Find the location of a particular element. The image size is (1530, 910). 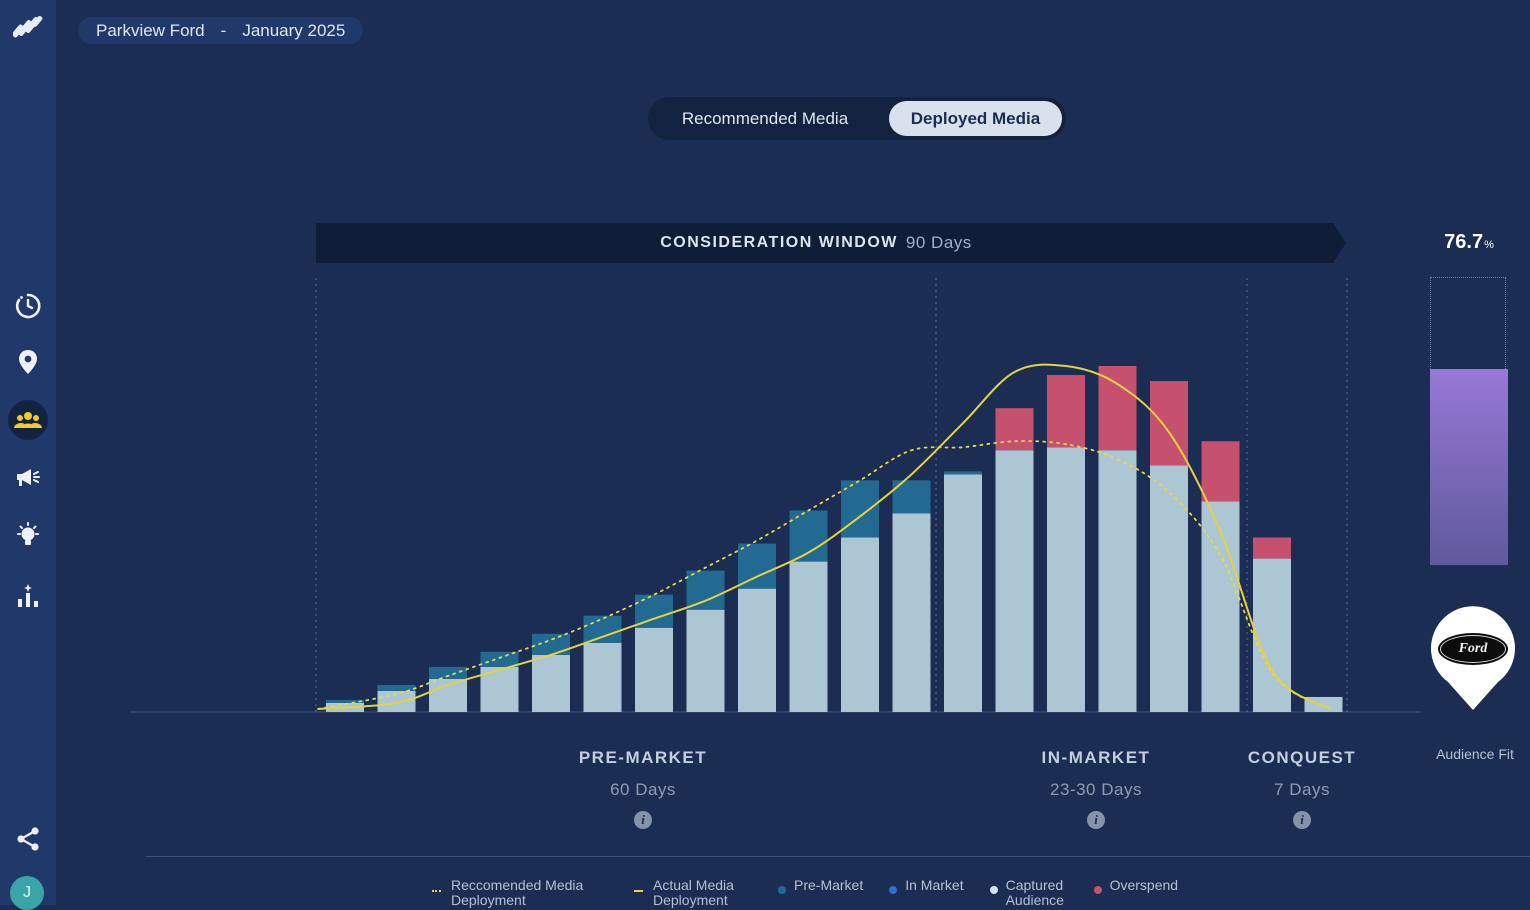

phase-title: PRE-MARKET is located at coordinates (643, 757).